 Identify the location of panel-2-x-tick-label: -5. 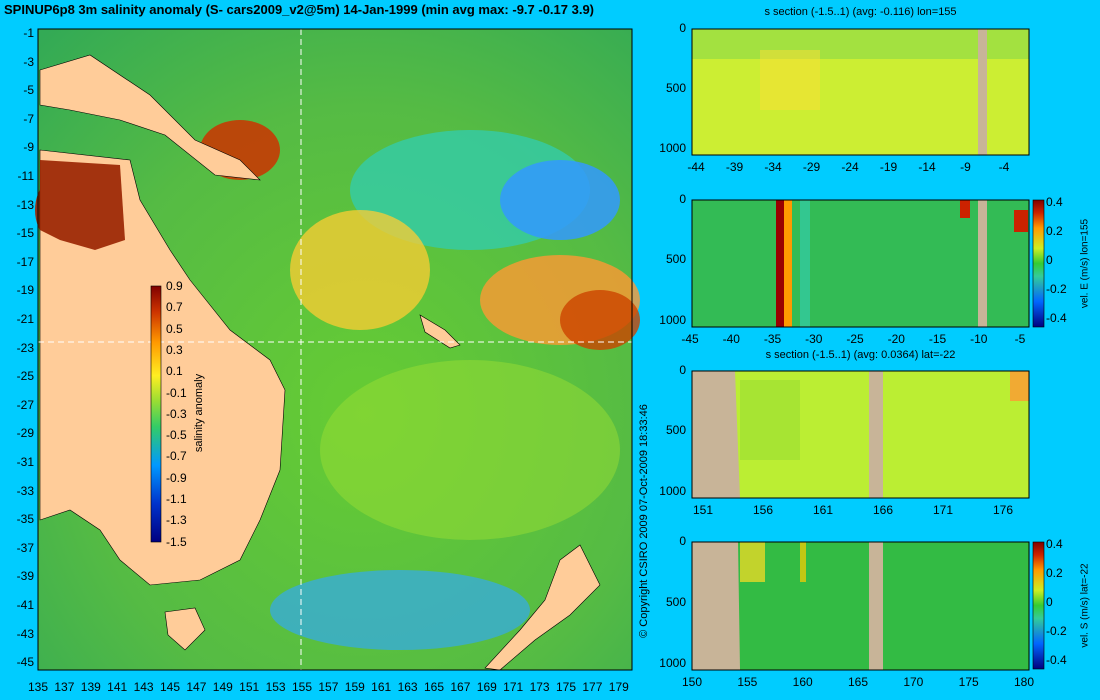
(1020, 339).